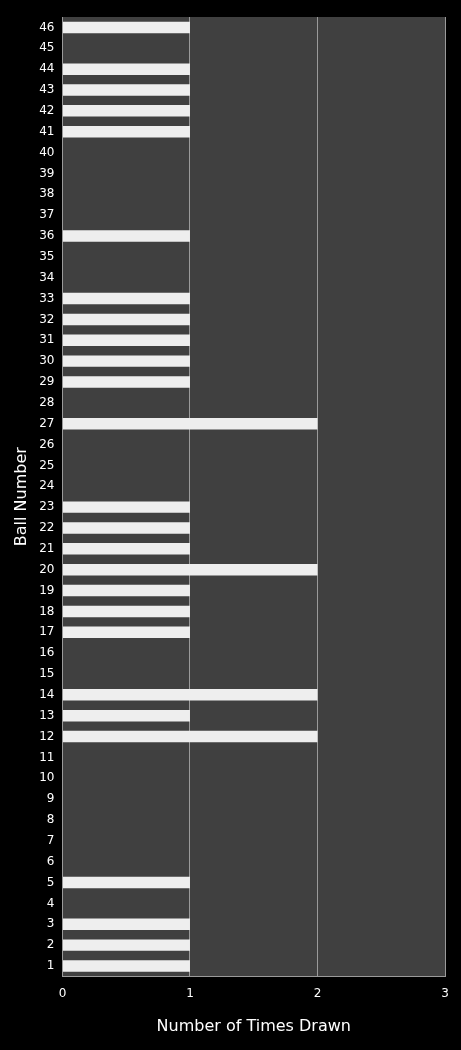 This screenshot has width=461, height=1050. What do you see at coordinates (47, 485) in the screenshot?
I see `y-tick-label: 24` at bounding box center [47, 485].